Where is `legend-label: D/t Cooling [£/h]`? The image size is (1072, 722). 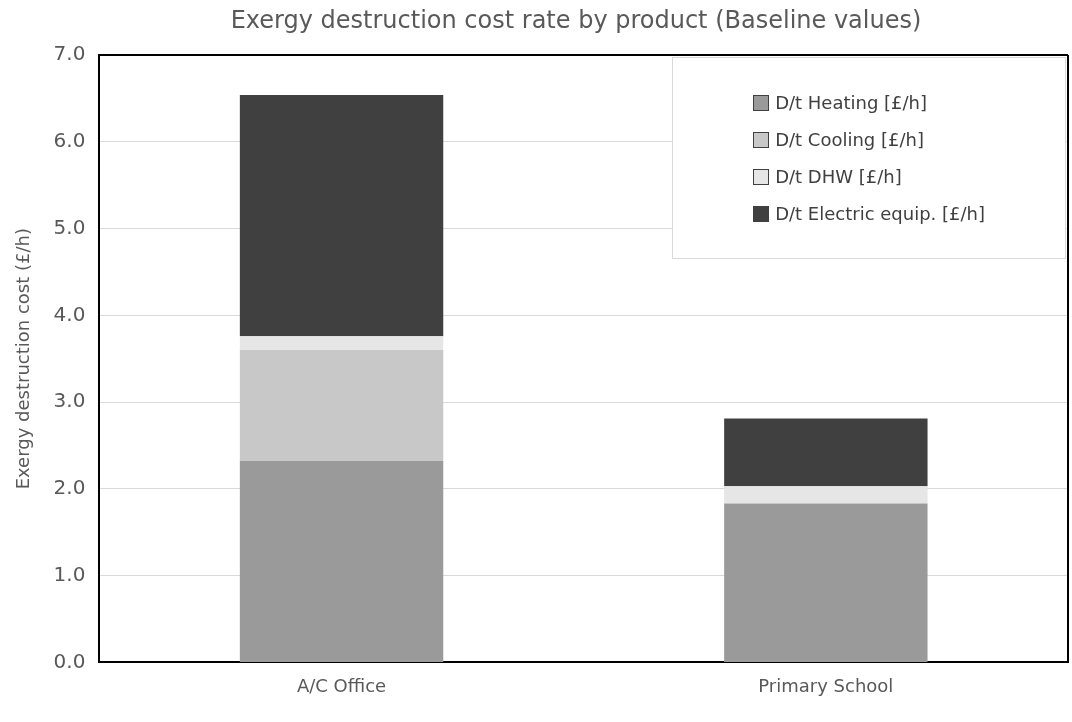
legend-label: D/t Cooling [£/h] is located at coordinates (849, 139).